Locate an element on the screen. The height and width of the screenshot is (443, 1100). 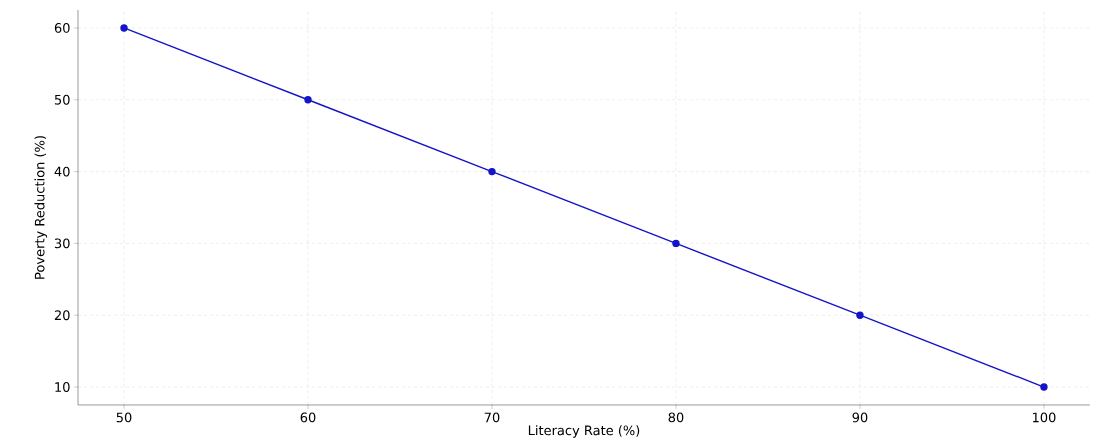
y-tick-label: 40 is located at coordinates (62, 171).